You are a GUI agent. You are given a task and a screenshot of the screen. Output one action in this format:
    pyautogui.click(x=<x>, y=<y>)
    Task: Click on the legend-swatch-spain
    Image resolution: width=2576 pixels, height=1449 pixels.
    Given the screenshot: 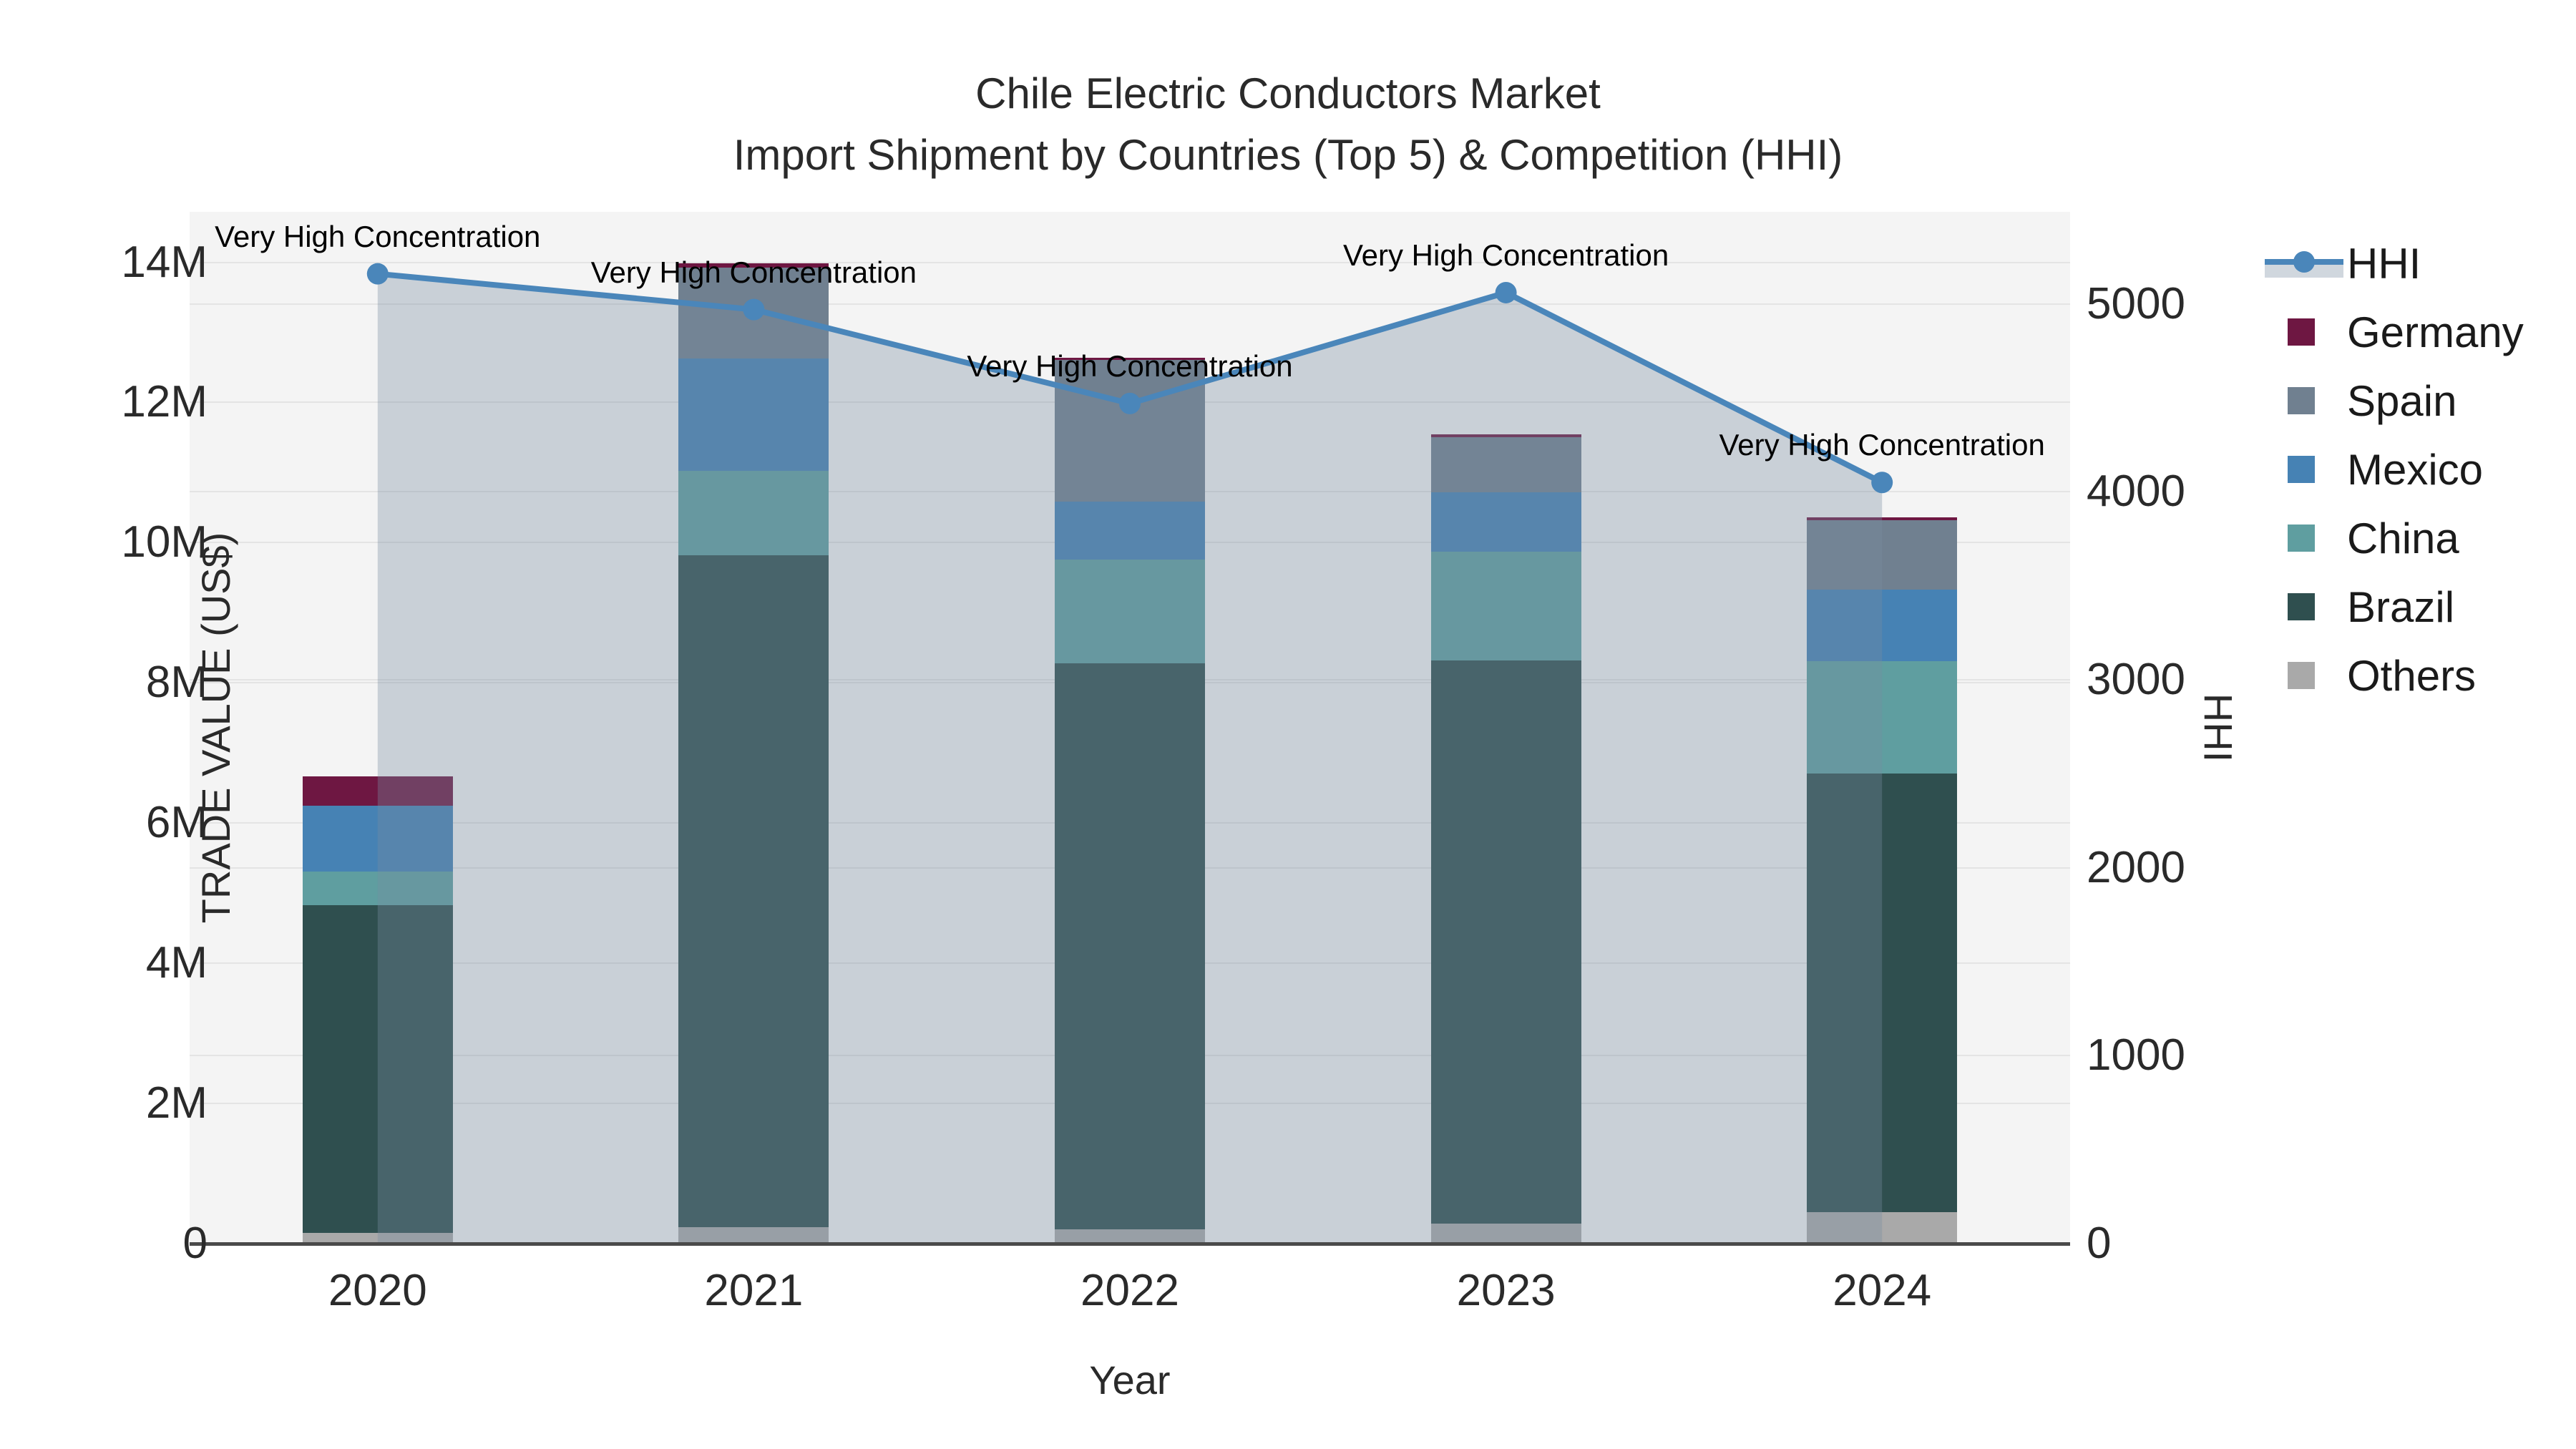 What is the action you would take?
    pyautogui.click(x=2301, y=400)
    